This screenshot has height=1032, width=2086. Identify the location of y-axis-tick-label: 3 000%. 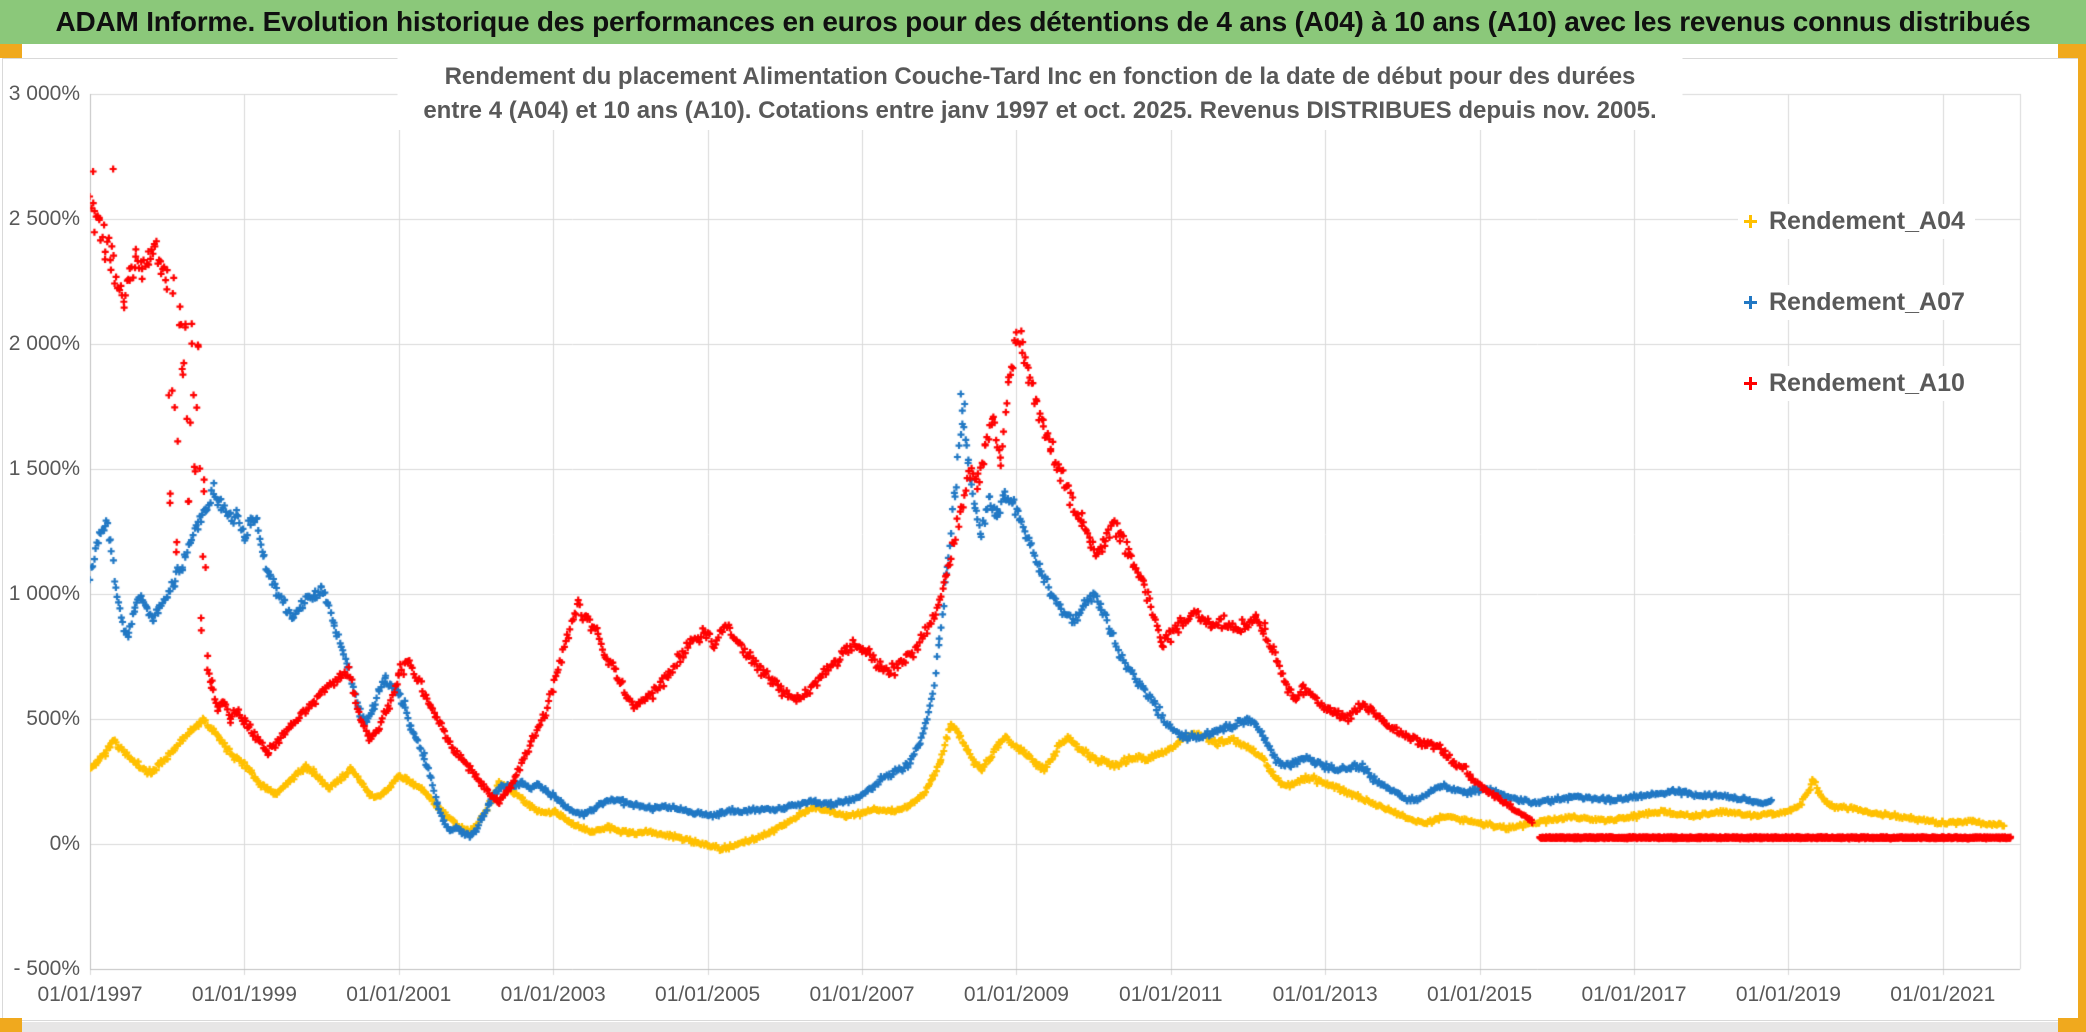
(44, 93).